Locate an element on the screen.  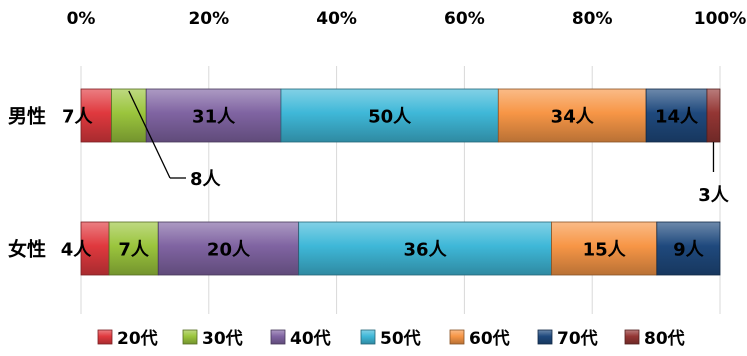
data-label: 8人 is located at coordinates (206, 179).